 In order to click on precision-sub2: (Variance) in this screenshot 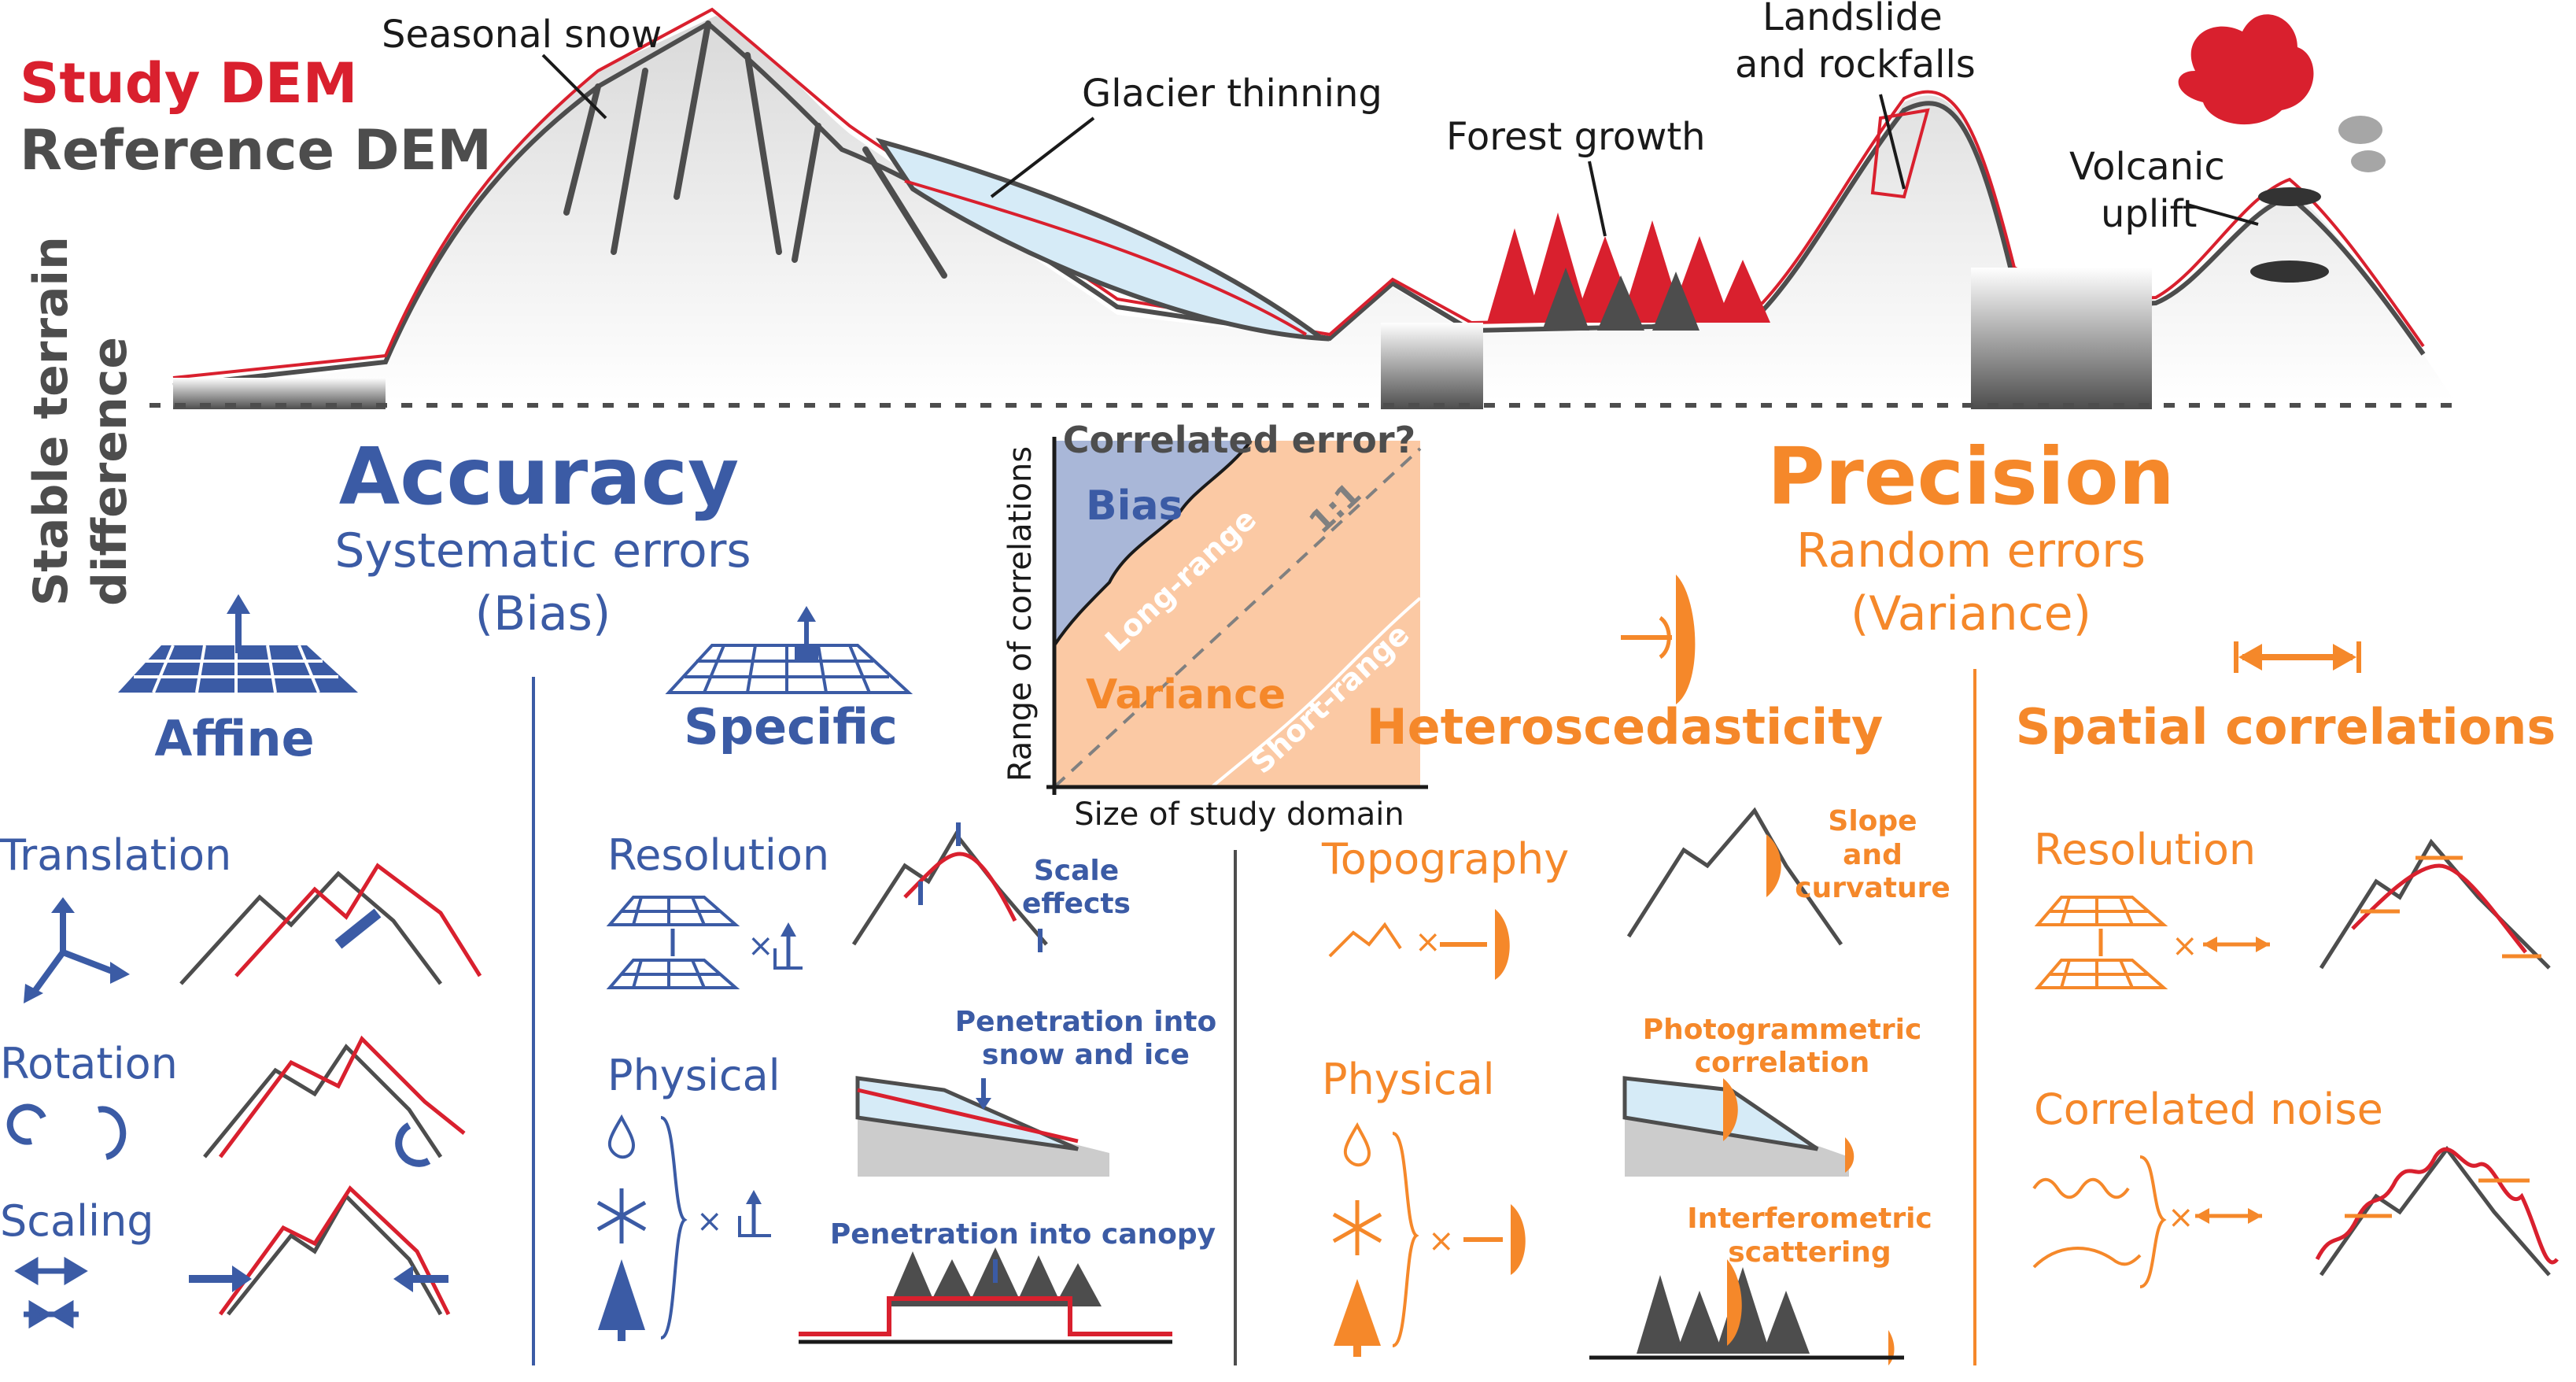, I will do `click(1971, 614)`.